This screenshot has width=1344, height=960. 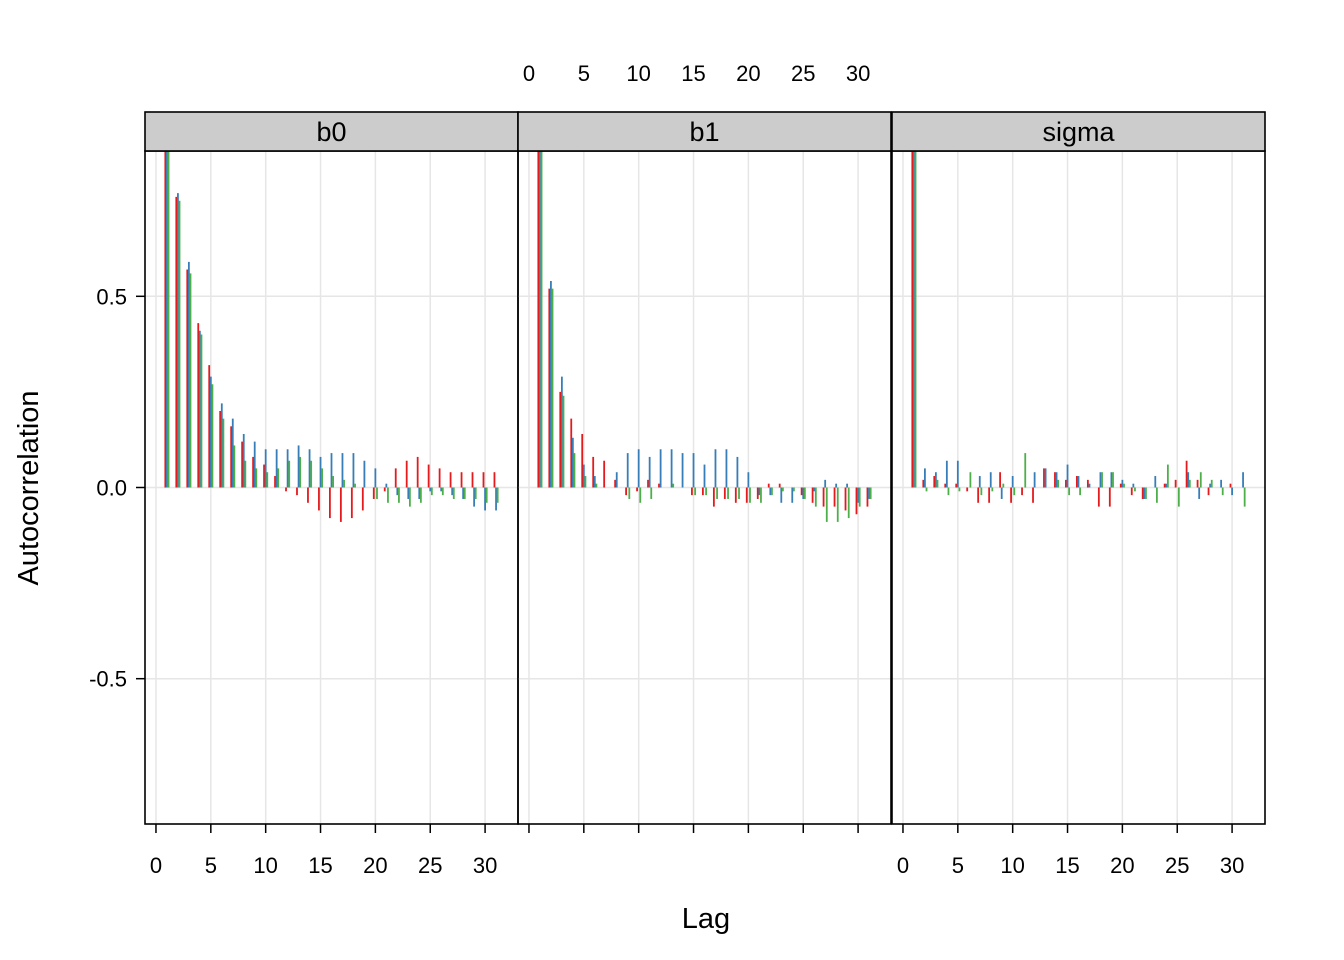 I want to click on y-tick-label: -0.5, so click(x=108, y=679).